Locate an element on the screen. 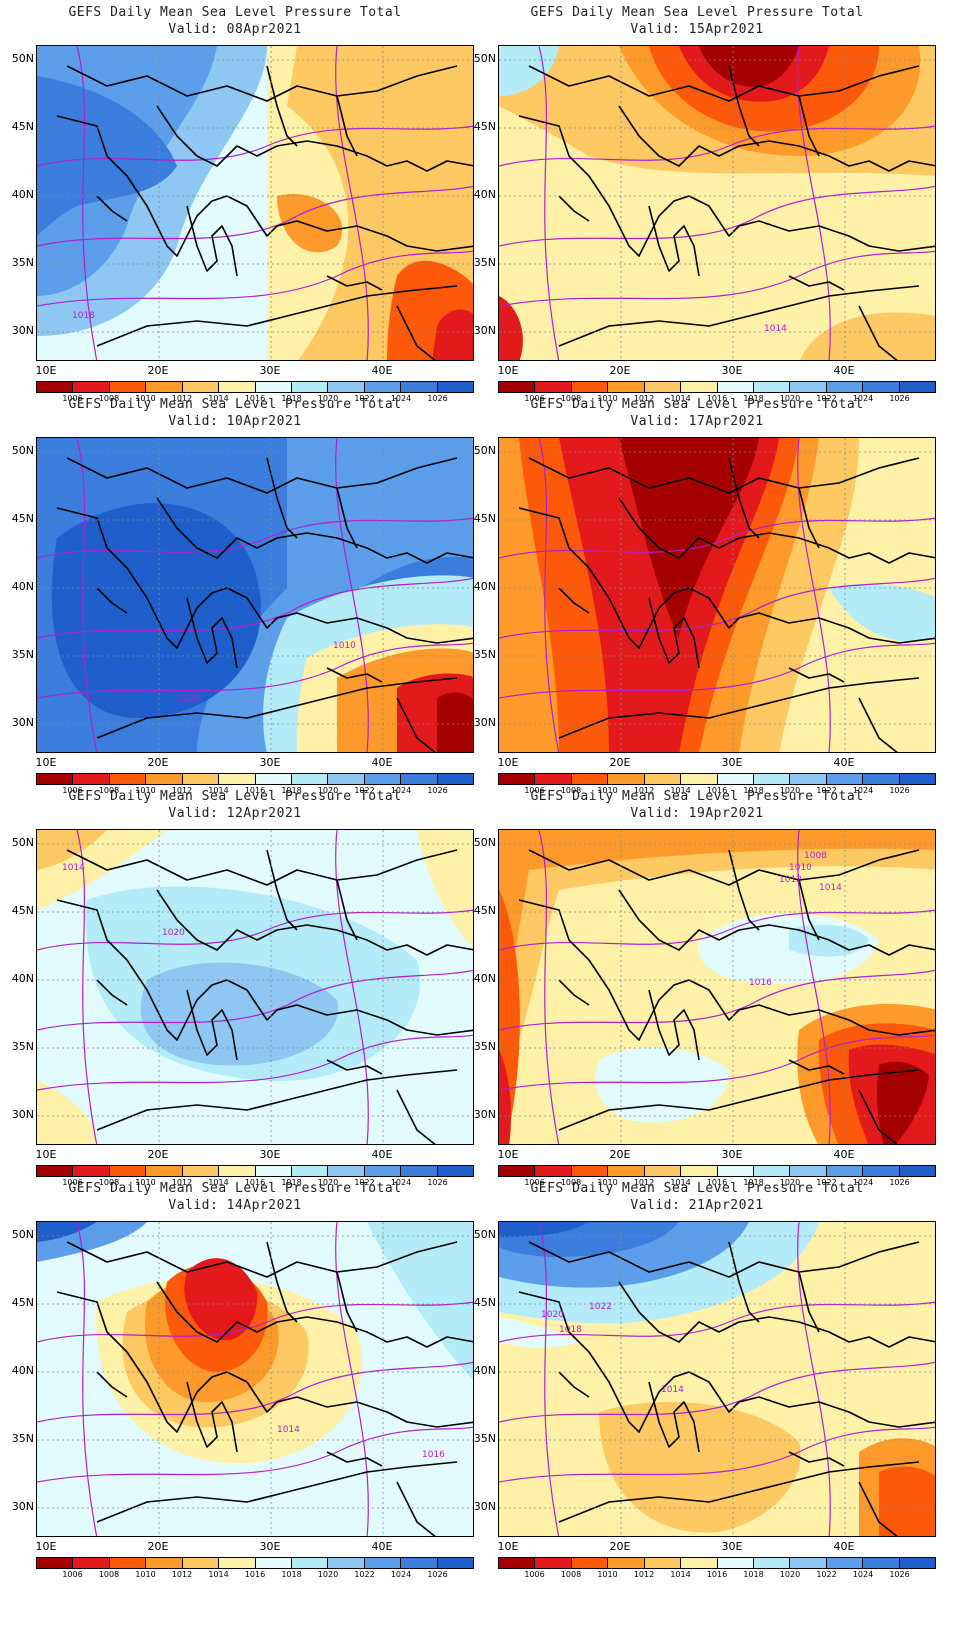 The width and height of the screenshot is (964, 1640). panel-valid-date: Valid: 14Apr2021 is located at coordinates (235, 1205).